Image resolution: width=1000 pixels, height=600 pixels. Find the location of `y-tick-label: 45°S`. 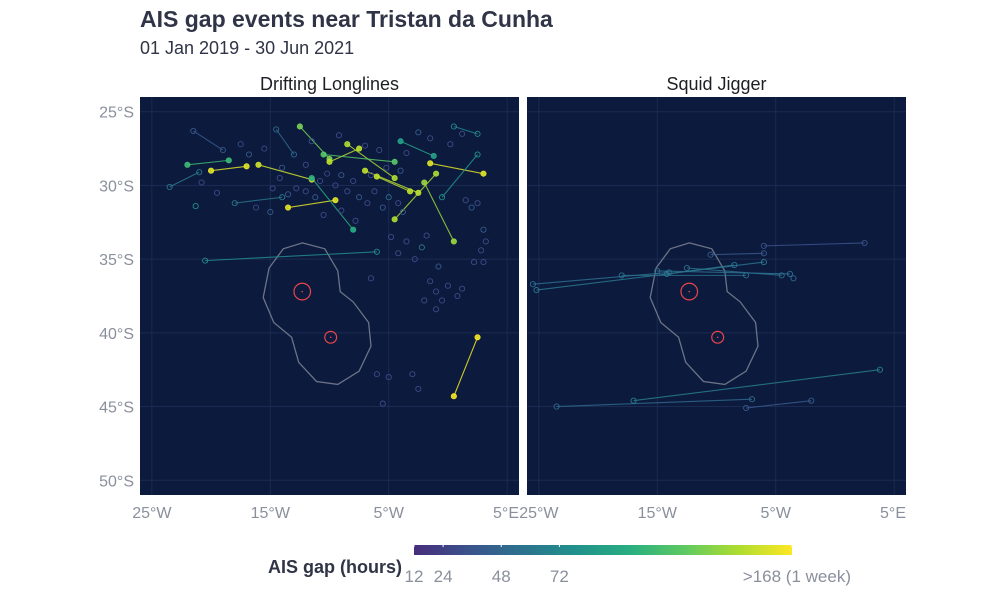

y-tick-label: 45°S is located at coordinates (116, 408).